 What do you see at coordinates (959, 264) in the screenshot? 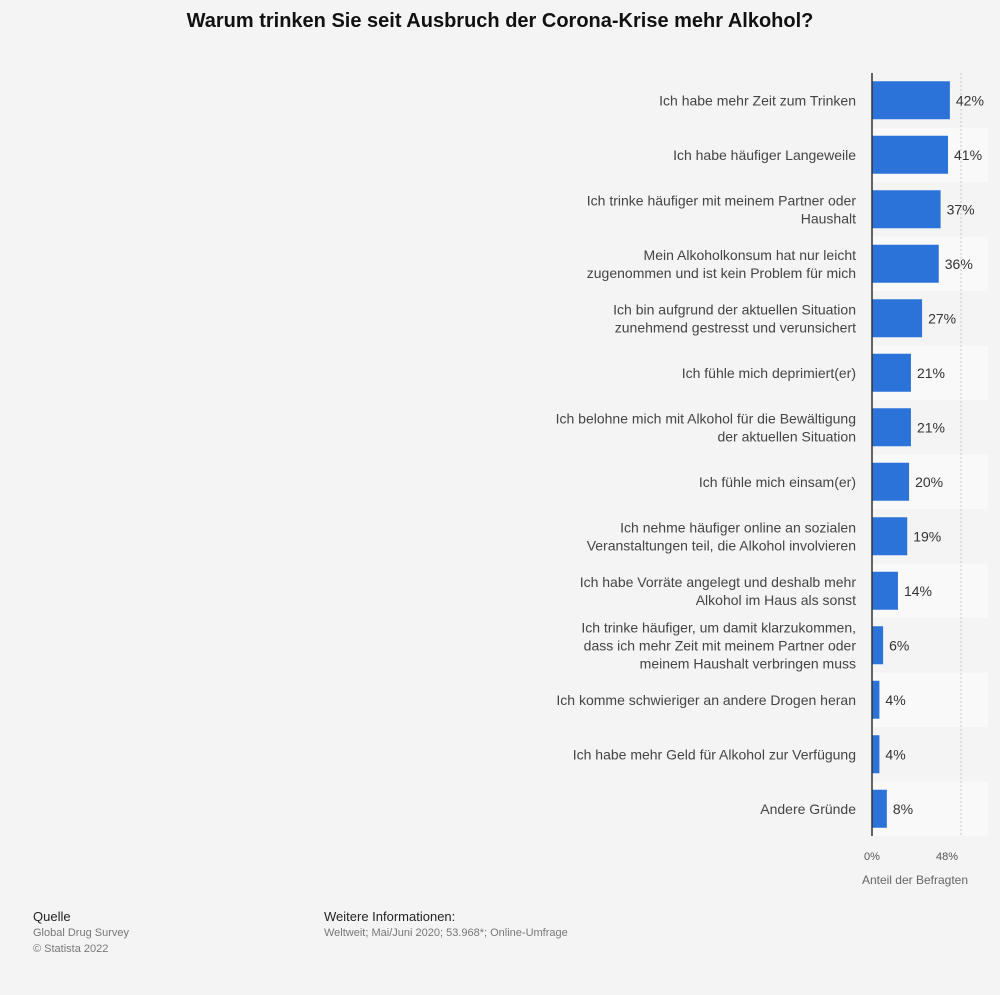
I see `value-label: 36%` at bounding box center [959, 264].